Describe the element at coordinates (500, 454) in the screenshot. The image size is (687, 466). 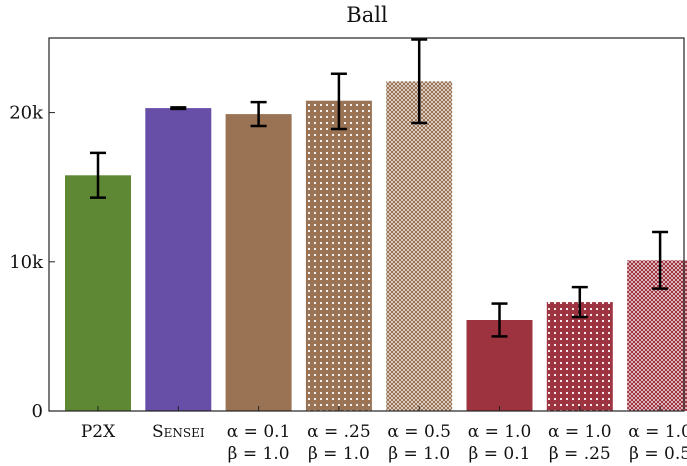
I see `x-tick-sublabel-5: β = 0.1` at that location.